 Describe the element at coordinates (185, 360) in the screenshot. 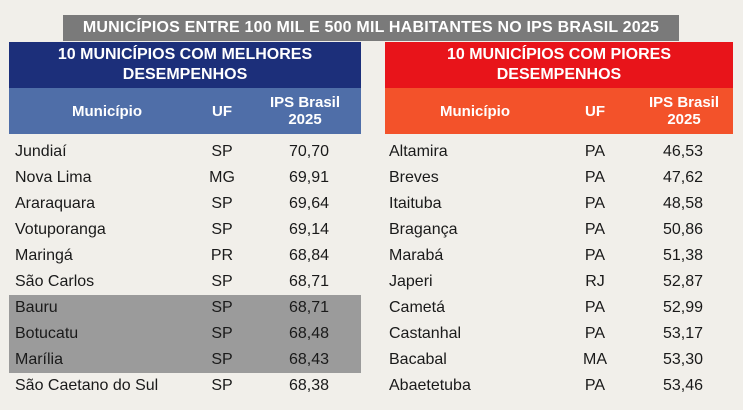

I see `table-row: Marília SP 68,43` at that location.